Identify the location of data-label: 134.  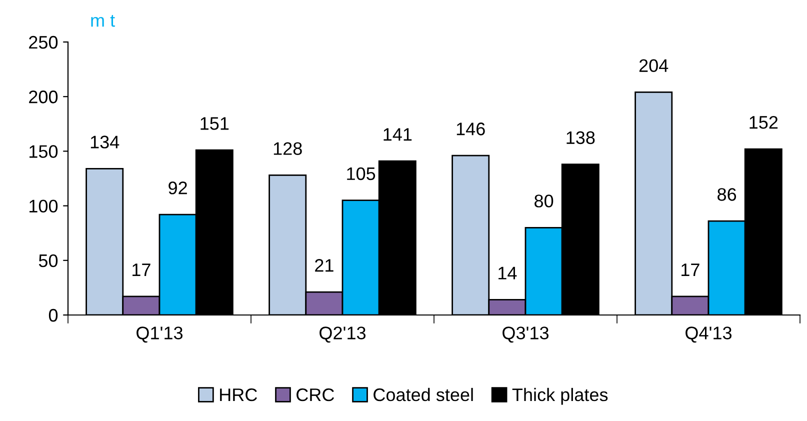
(105, 142).